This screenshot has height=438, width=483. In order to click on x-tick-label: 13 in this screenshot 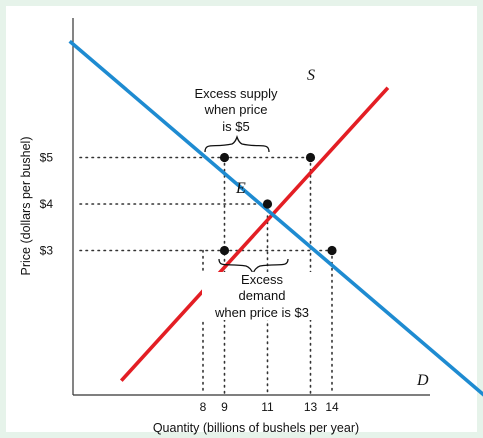, I will do `click(311, 407)`.